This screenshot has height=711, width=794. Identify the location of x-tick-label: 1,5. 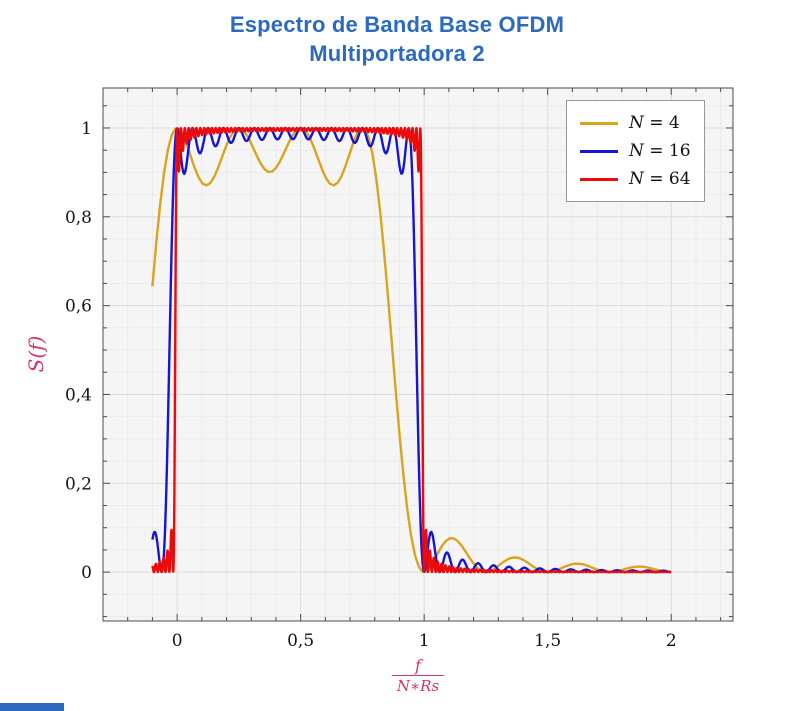
(547, 641).